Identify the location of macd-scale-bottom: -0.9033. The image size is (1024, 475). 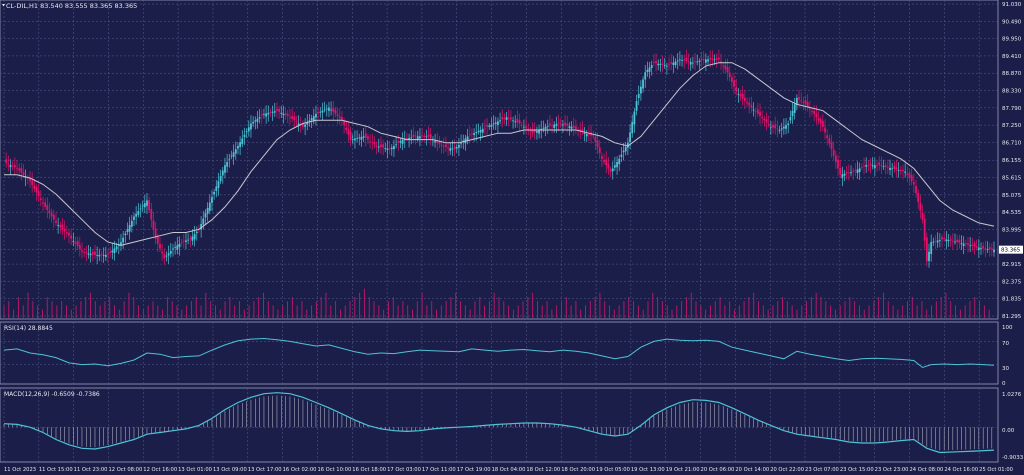
(1013, 458).